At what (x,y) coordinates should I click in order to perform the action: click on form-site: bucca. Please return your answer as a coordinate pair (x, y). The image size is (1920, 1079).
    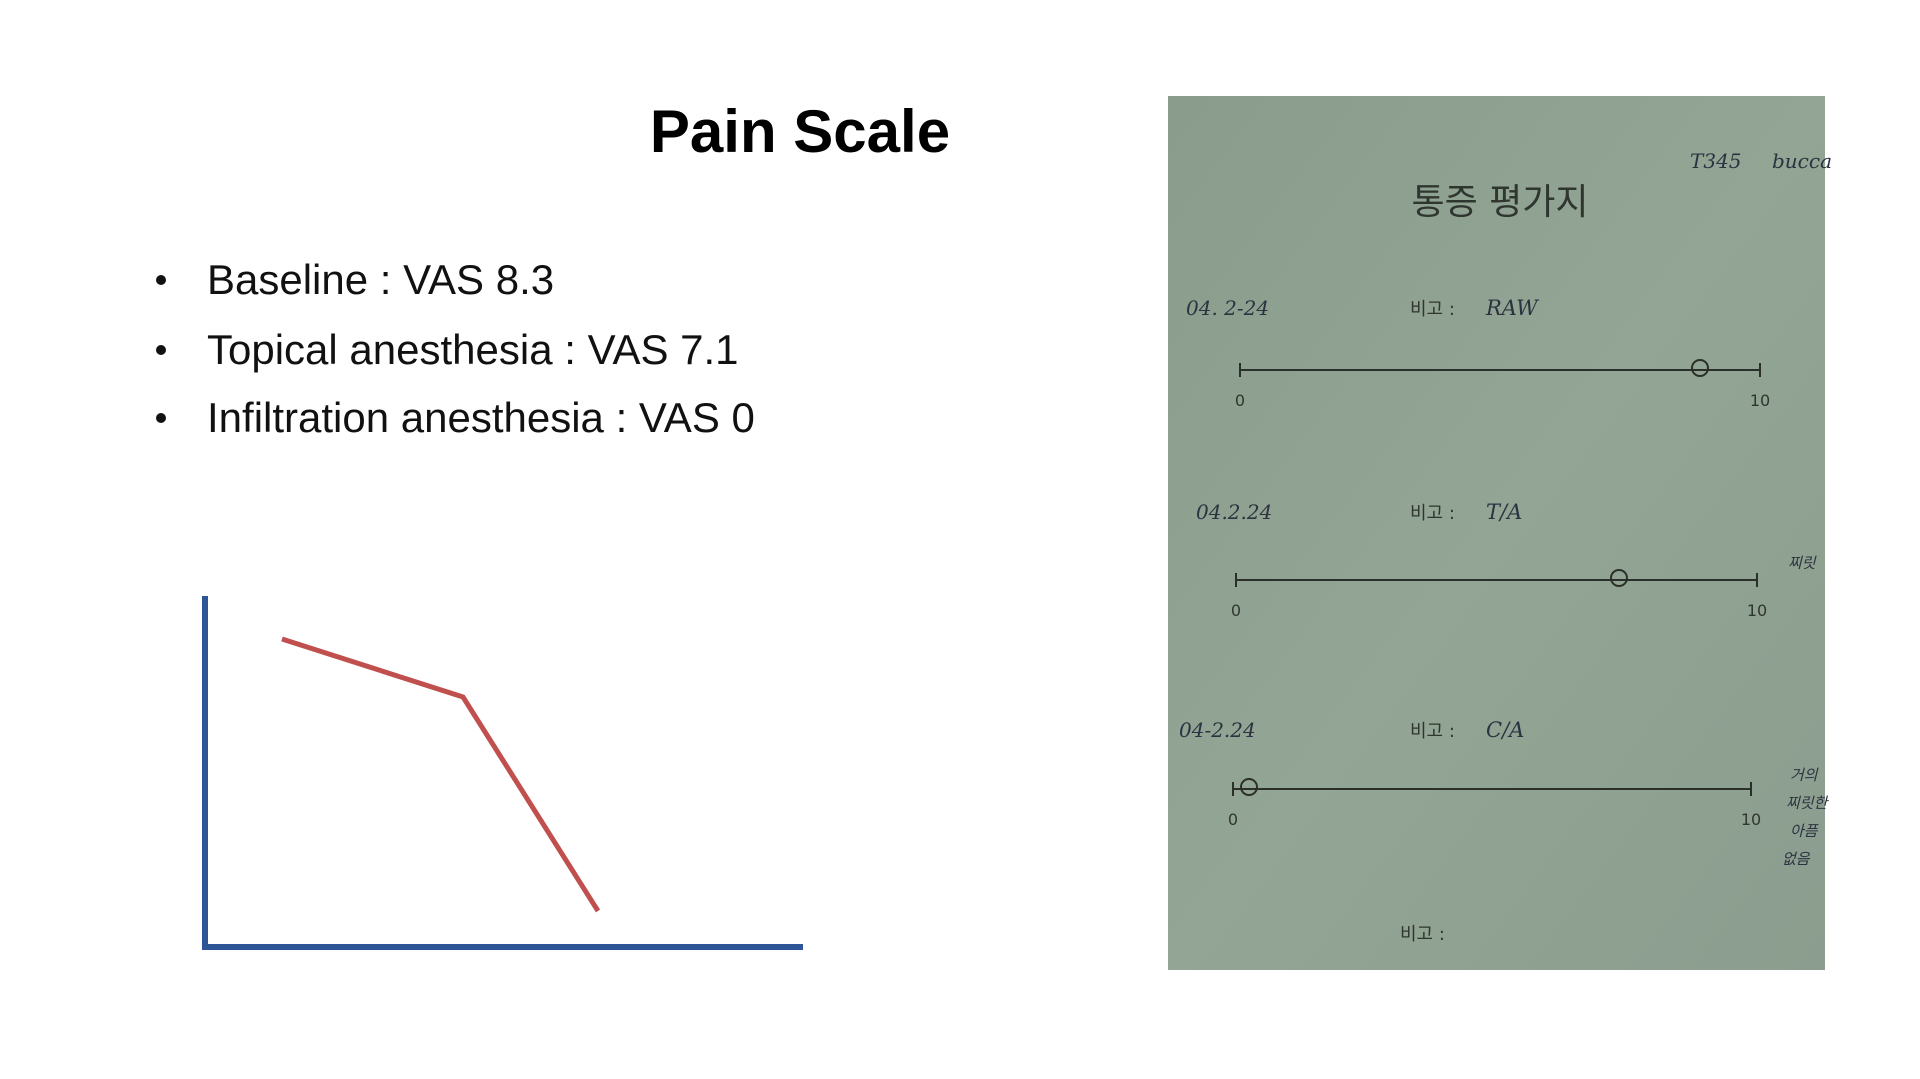
    Looking at the image, I should click on (1802, 161).